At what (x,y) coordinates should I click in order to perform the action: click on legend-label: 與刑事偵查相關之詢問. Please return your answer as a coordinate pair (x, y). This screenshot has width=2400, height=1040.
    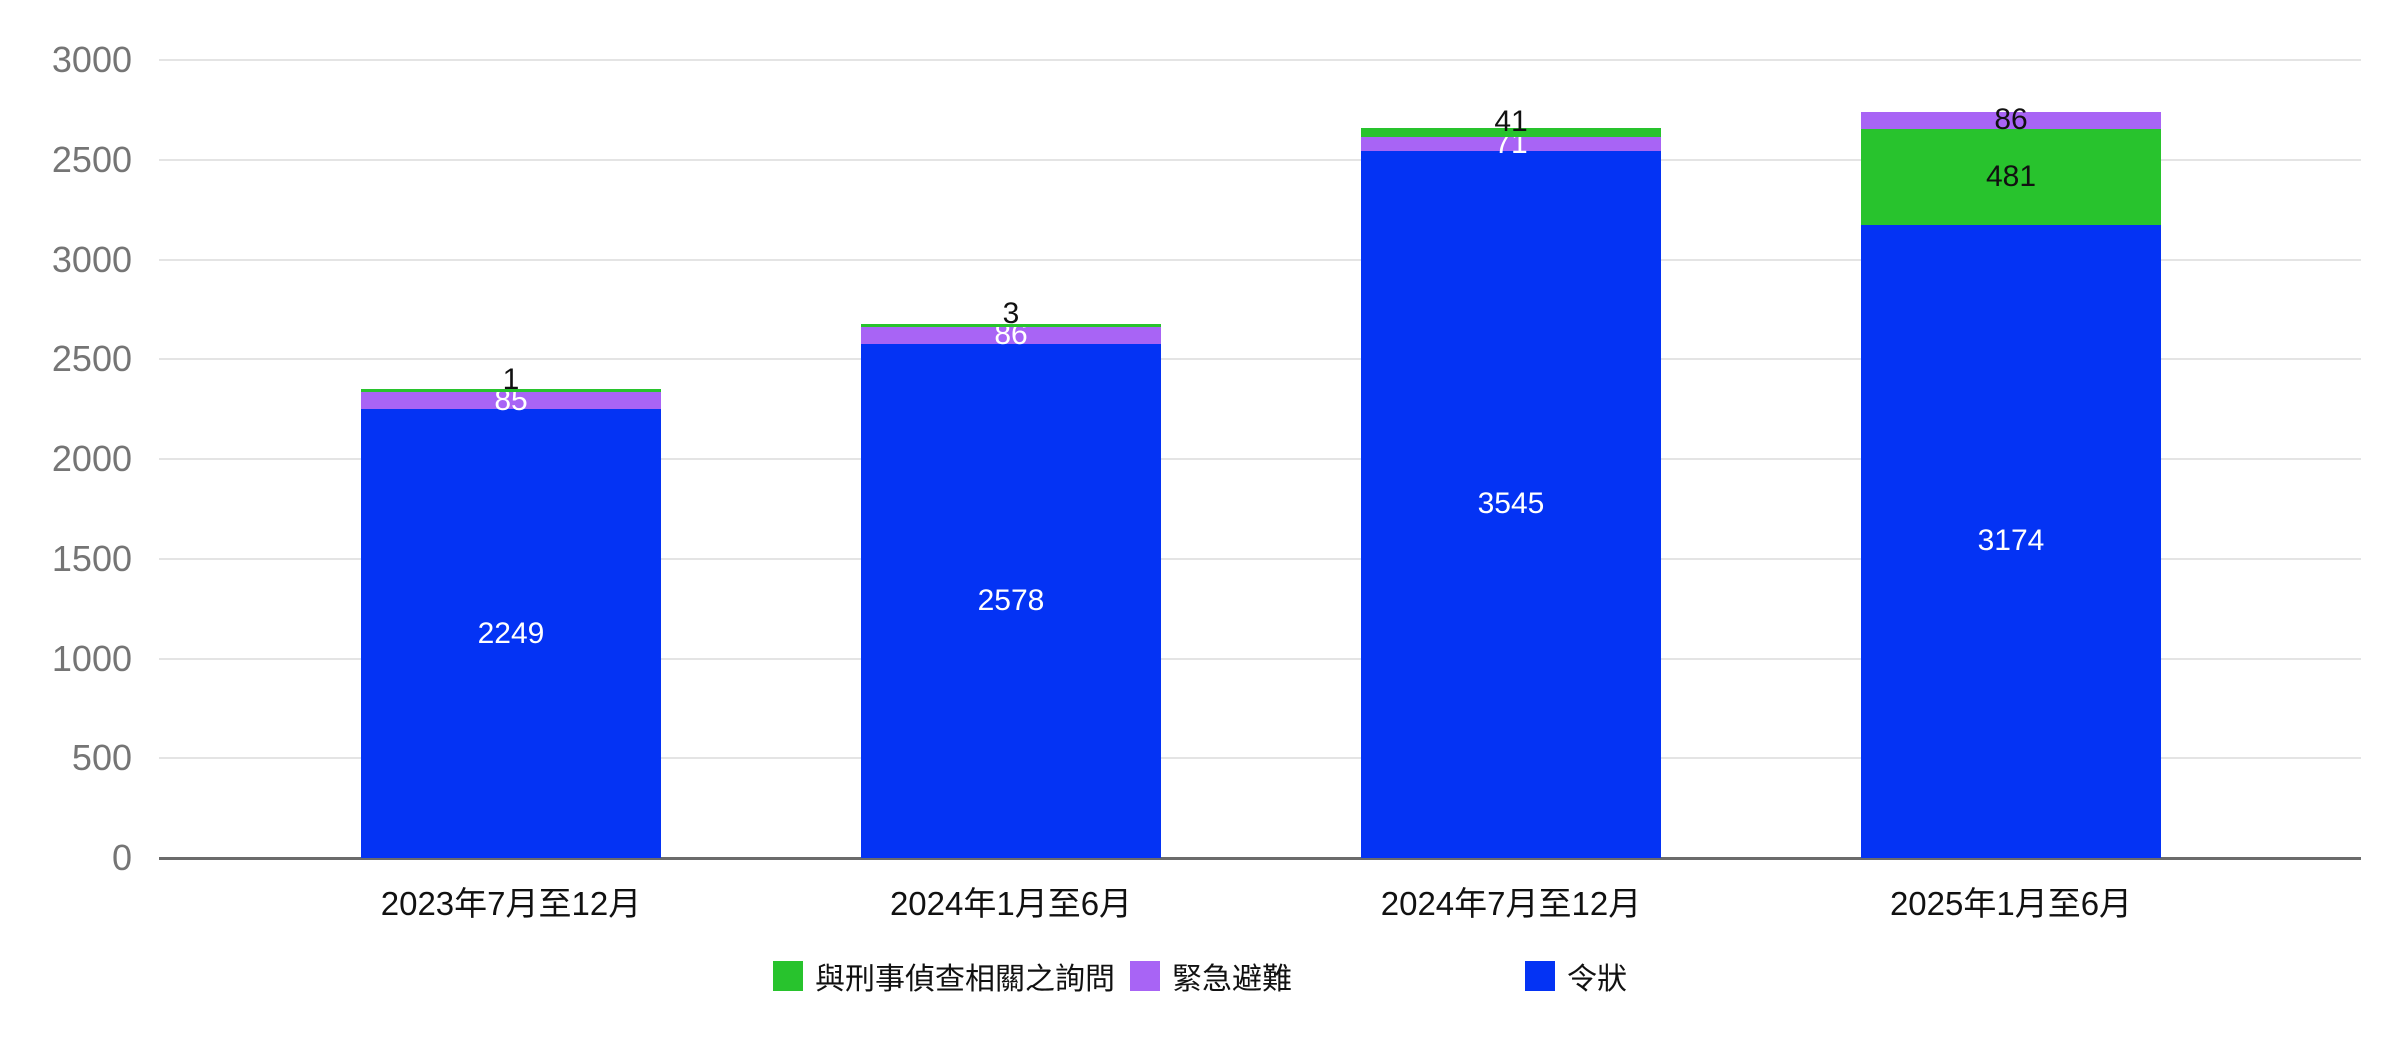
    Looking at the image, I should click on (965, 979).